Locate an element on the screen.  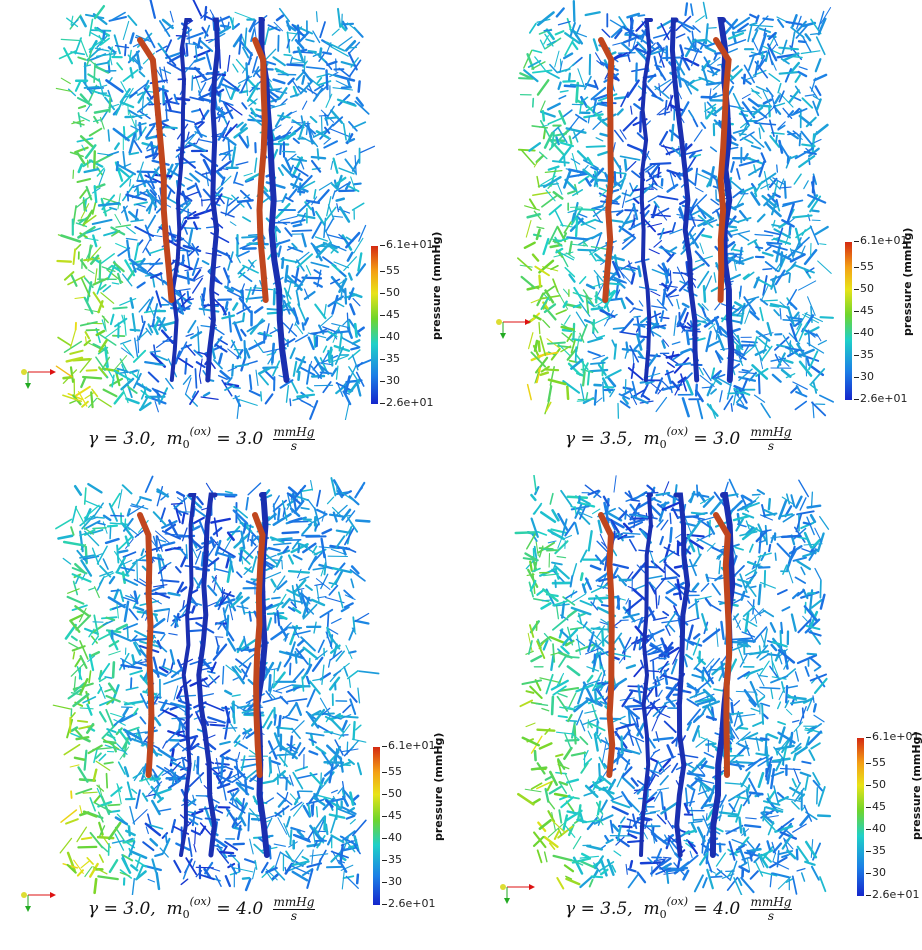
panel-caption: γ = 3.0, m0(ox) = 4.0 mmHg s is located at coordinates (202, 909).